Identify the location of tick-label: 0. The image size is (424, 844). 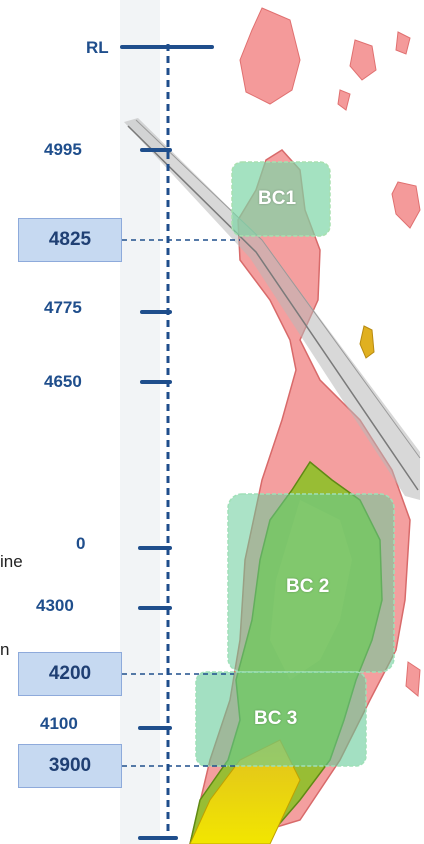
(81, 543).